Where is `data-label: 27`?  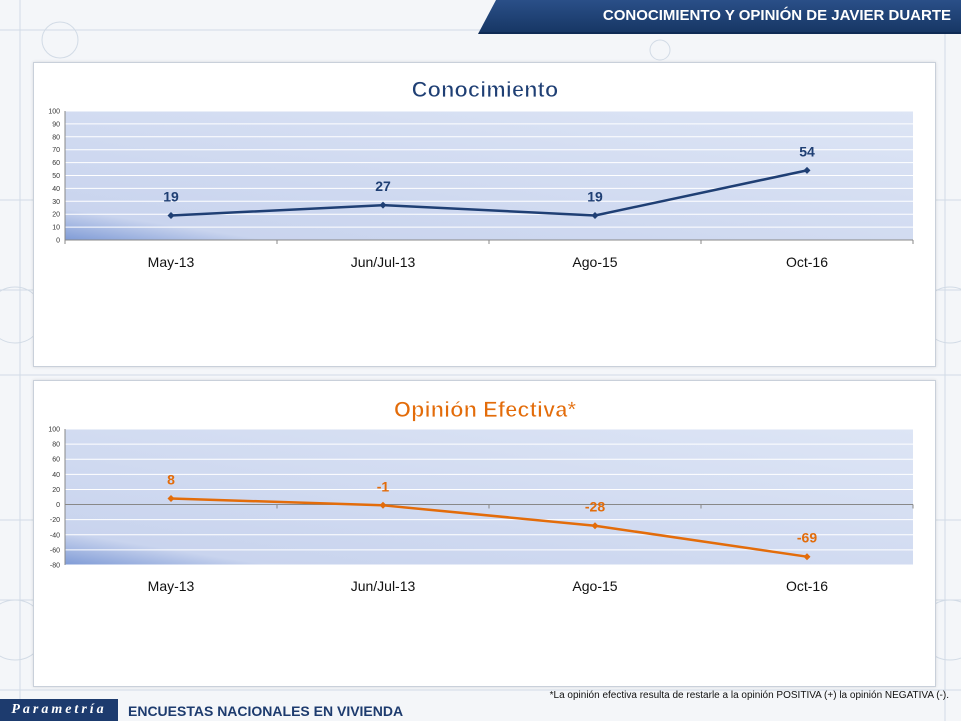 data-label: 27 is located at coordinates (383, 186).